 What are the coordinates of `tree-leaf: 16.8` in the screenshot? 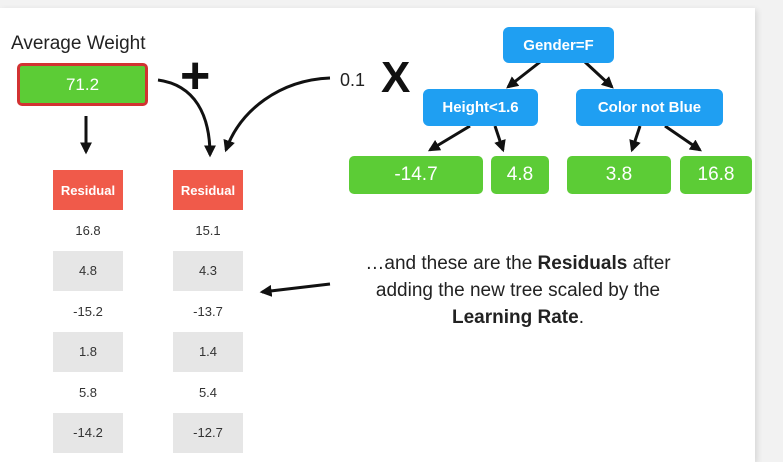 It's located at (716, 175).